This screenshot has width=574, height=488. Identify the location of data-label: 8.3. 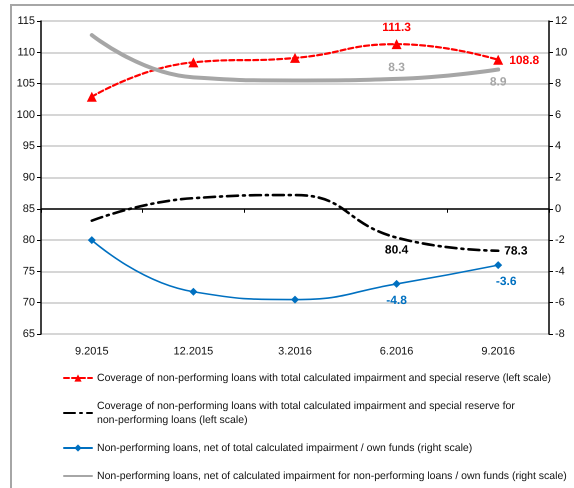
(397, 67).